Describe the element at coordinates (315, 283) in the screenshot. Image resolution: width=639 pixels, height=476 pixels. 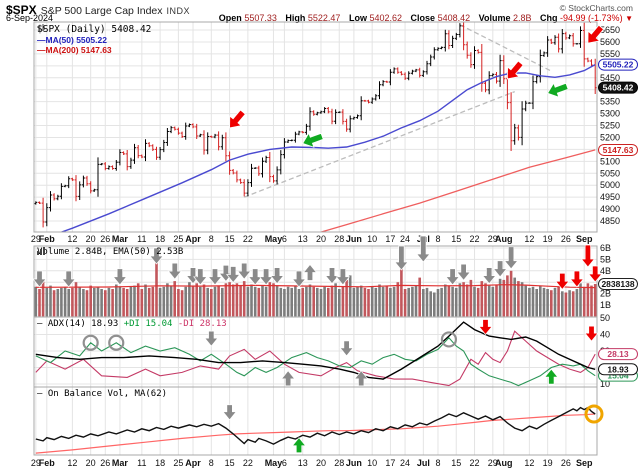
I see `volume-bars` at that location.